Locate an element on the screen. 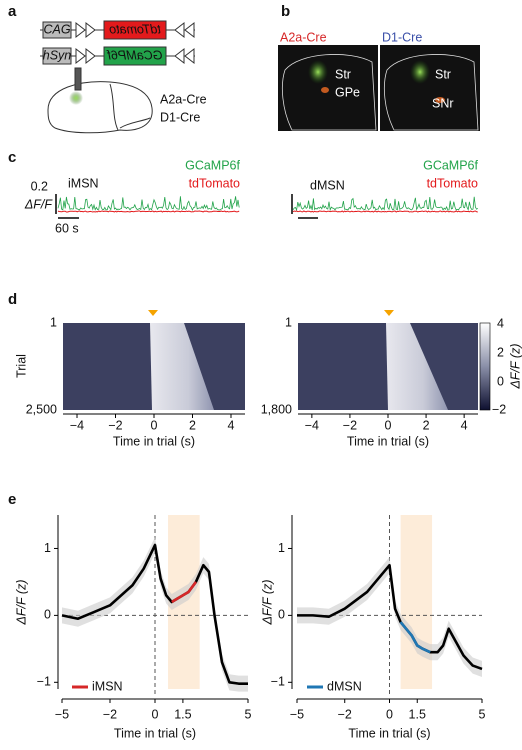 This screenshot has height=750, width=522. legend-label: dMSN is located at coordinates (344, 686).